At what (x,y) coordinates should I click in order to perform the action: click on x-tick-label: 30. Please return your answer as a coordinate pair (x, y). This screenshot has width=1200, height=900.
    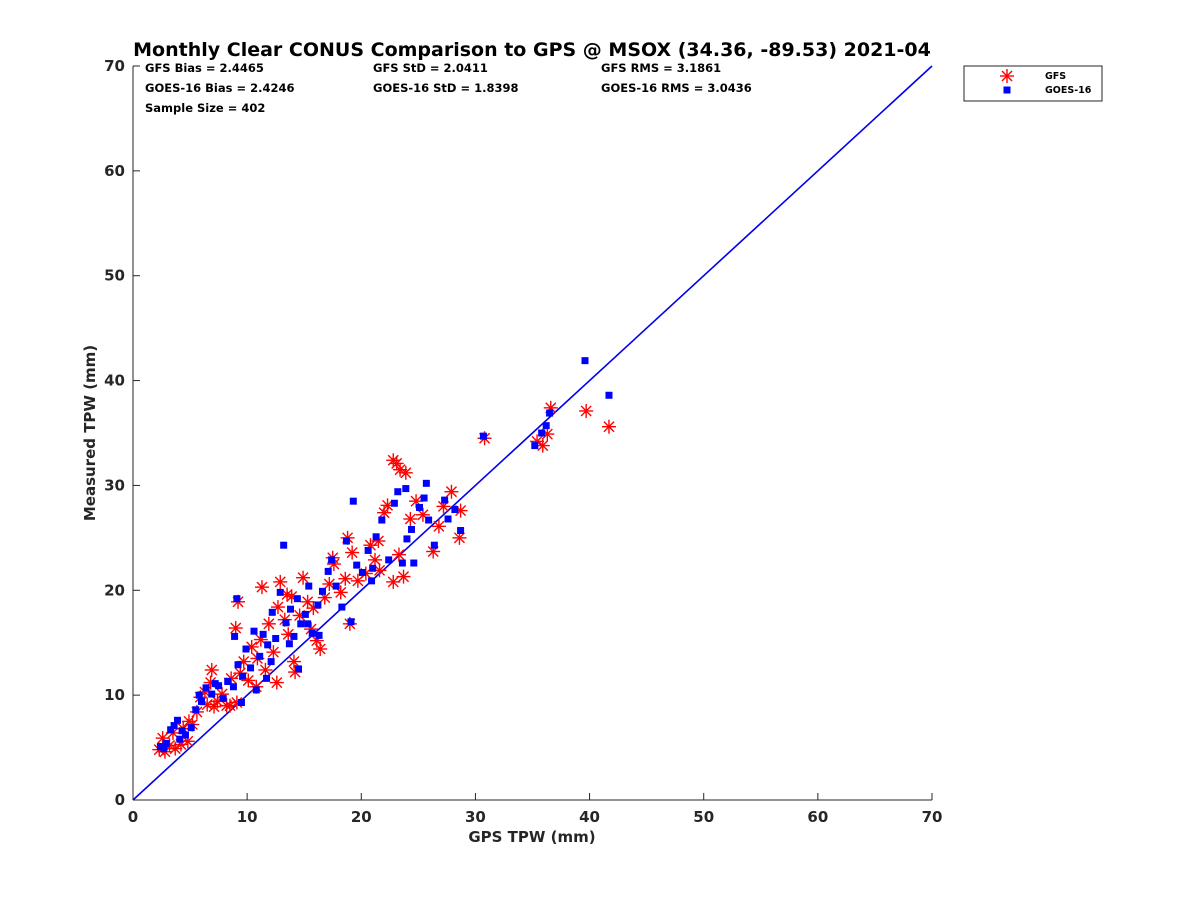
    Looking at the image, I should click on (475, 817).